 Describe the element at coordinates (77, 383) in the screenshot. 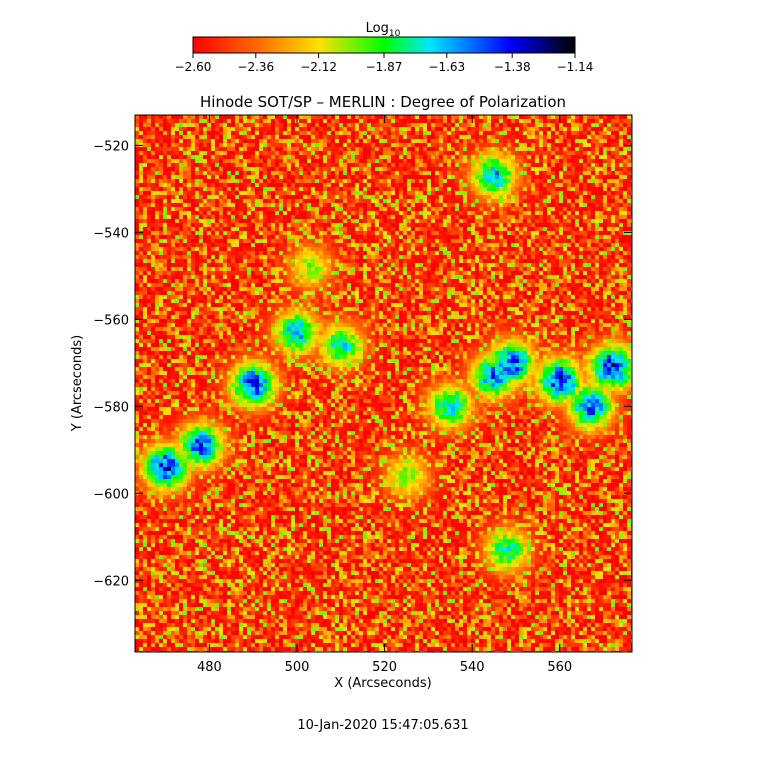

I see `y-axis-label: Y (Arcseconds)` at that location.